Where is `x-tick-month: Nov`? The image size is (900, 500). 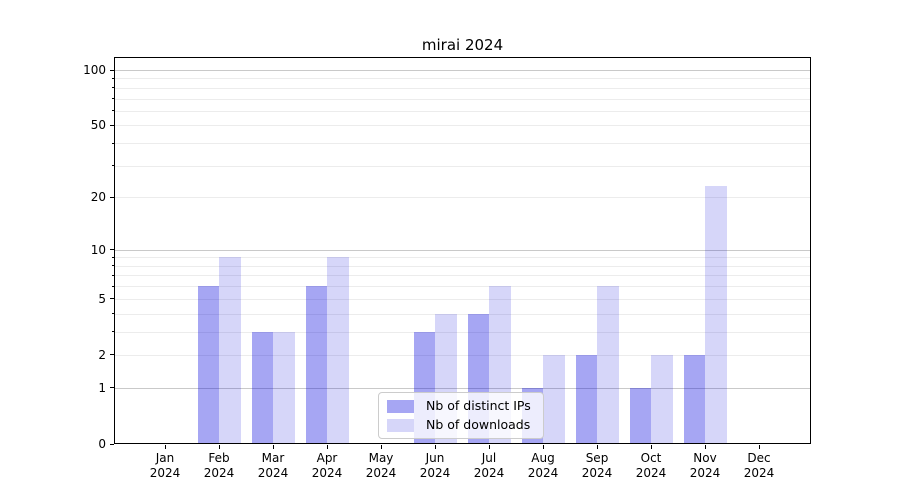 x-tick-month: Nov is located at coordinates (705, 458).